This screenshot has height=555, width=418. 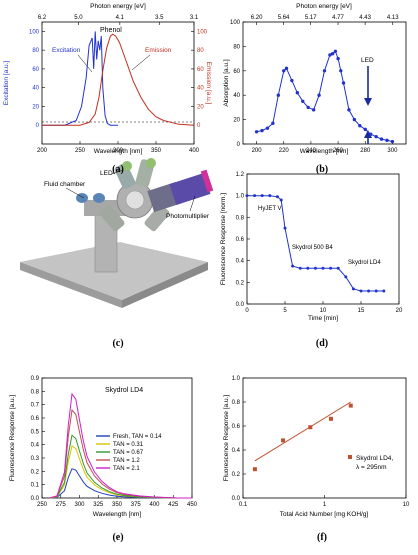 I want to click on panel-c-illustration: Fluid chamber LED Photomultiplier, so click(x=117, y=233).